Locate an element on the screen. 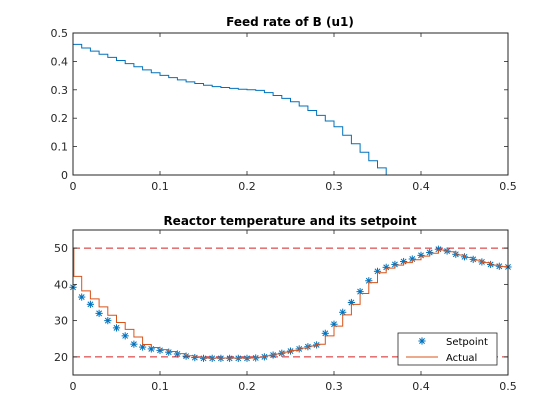  y-tick-label: 0.1 is located at coordinates (60, 147).